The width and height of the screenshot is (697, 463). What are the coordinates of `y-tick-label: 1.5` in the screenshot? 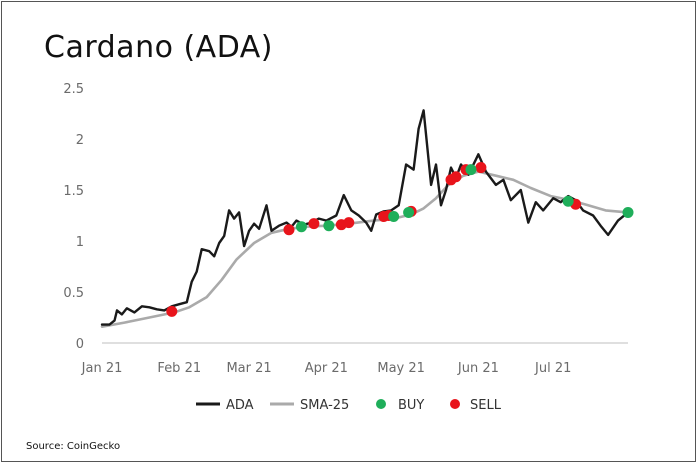 It's located at (73, 191).